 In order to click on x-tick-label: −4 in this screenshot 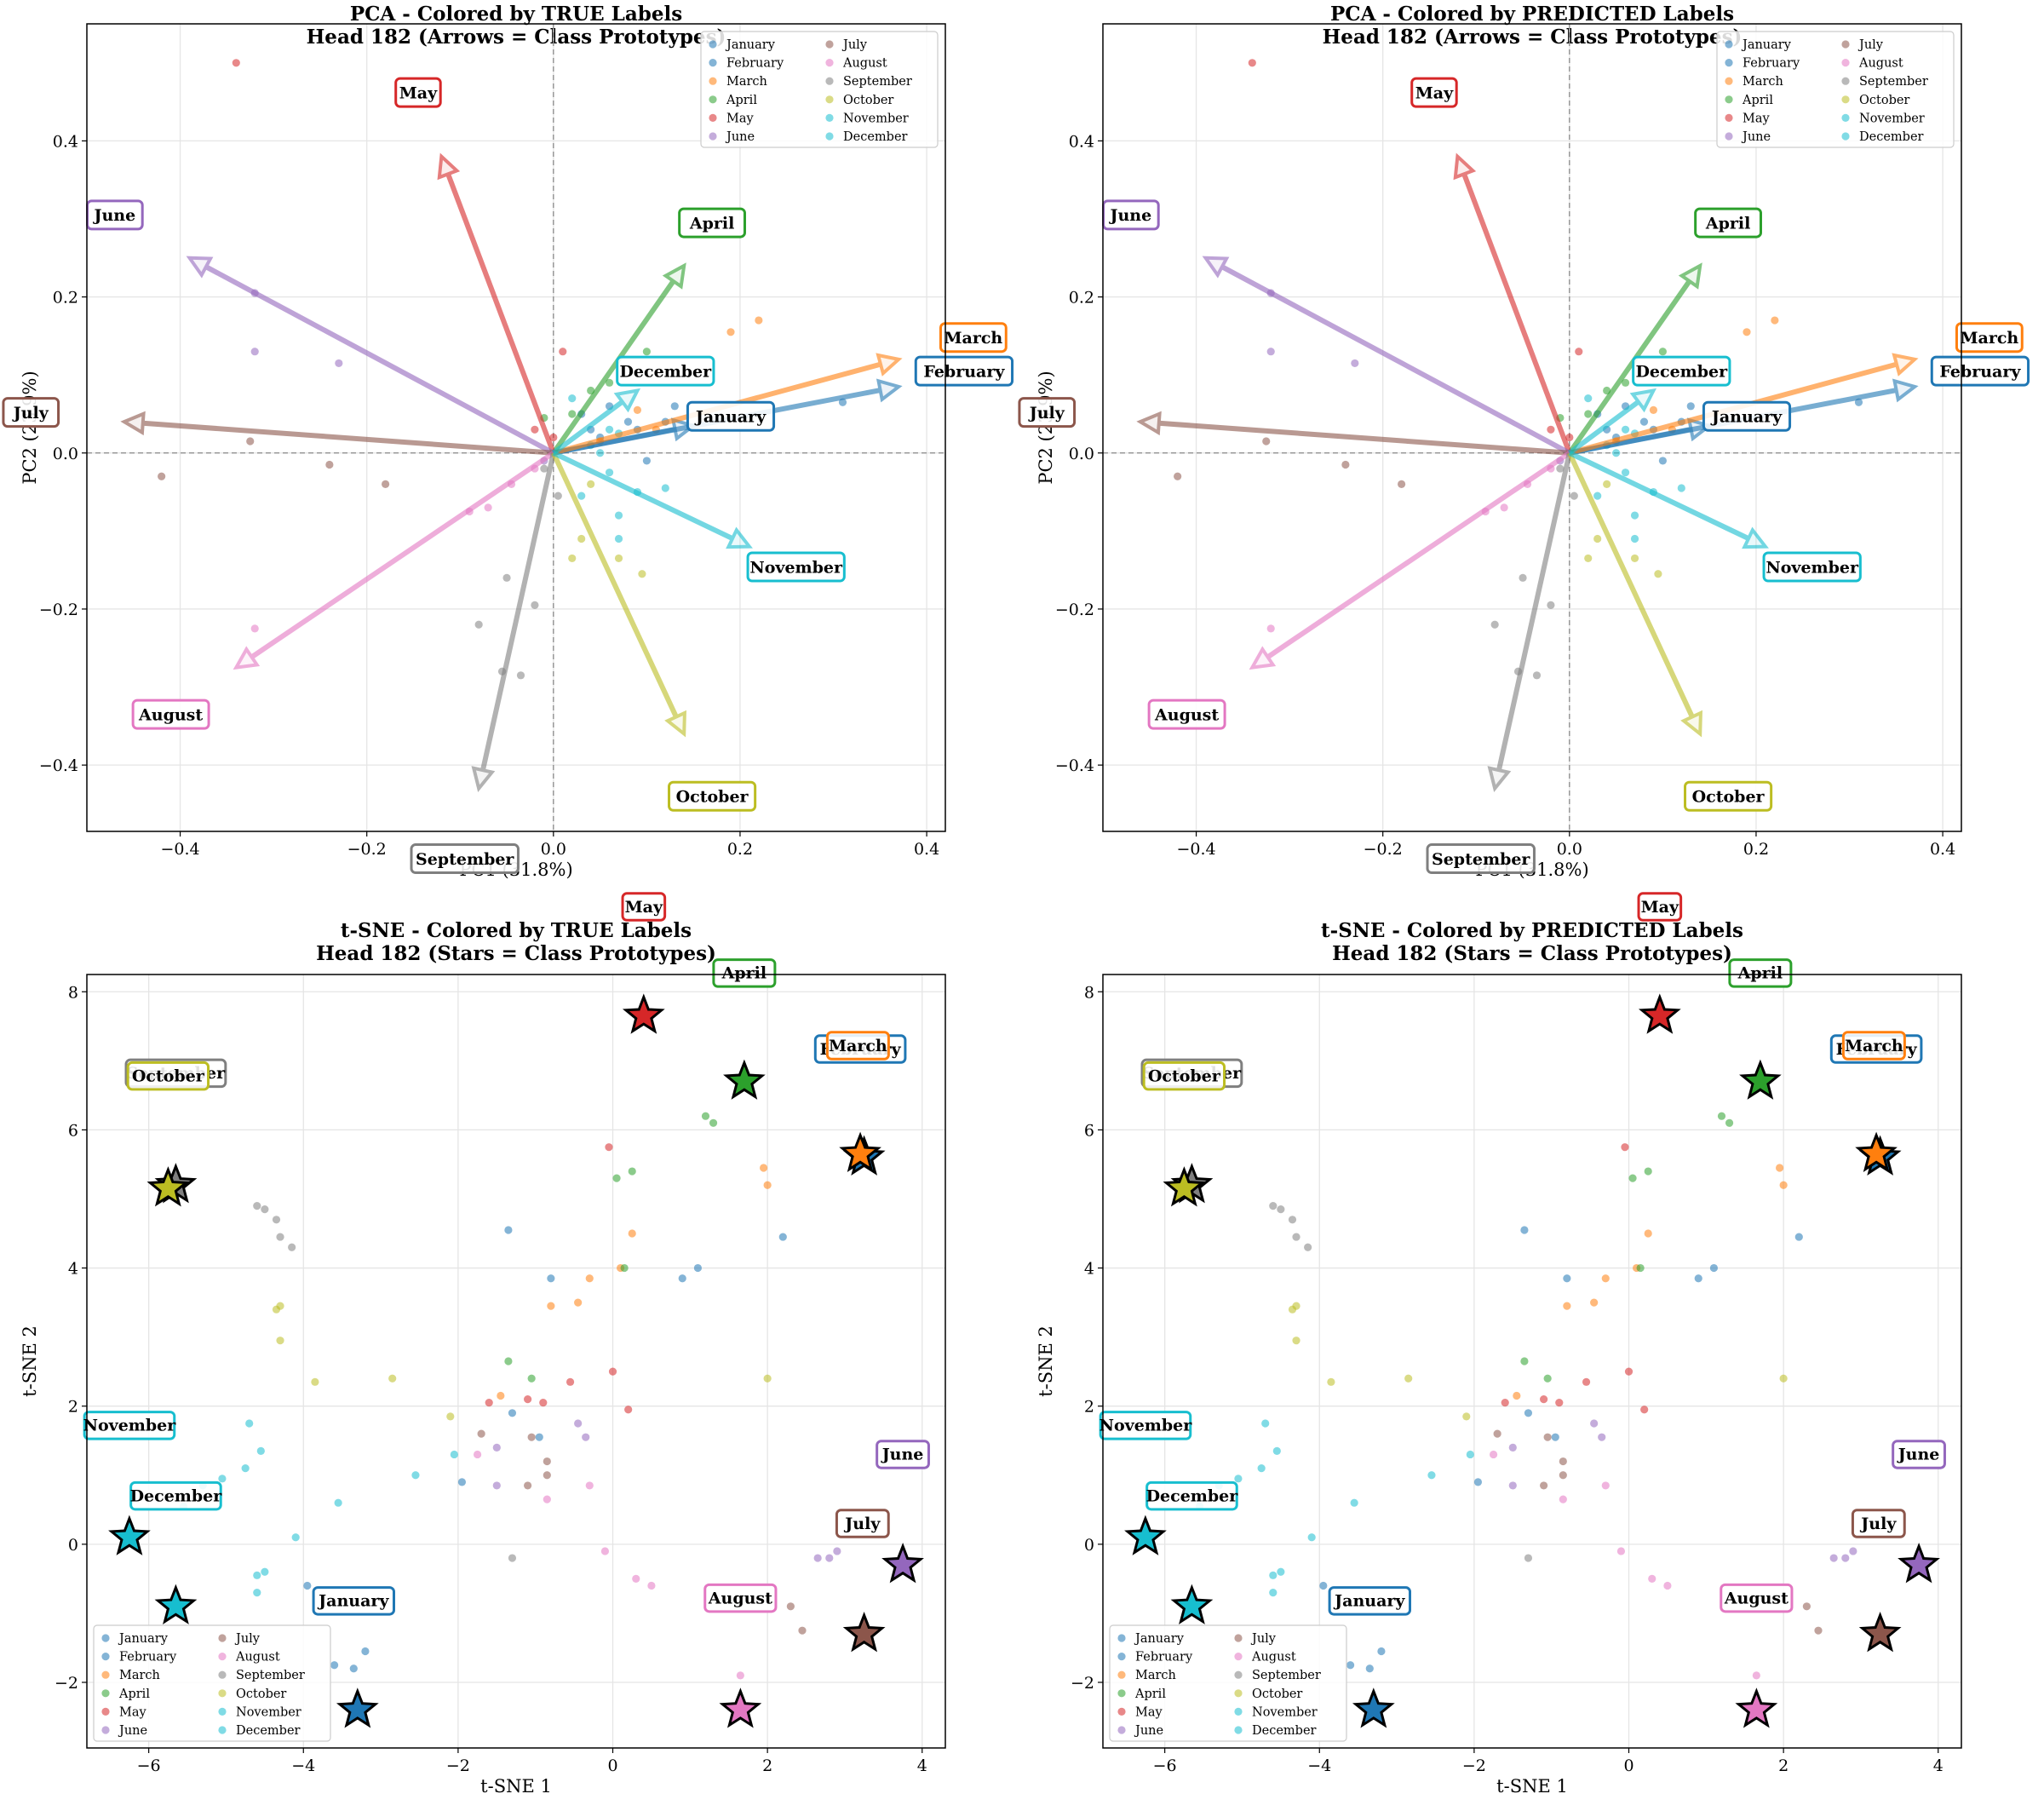, I will do `click(1319, 1766)`.